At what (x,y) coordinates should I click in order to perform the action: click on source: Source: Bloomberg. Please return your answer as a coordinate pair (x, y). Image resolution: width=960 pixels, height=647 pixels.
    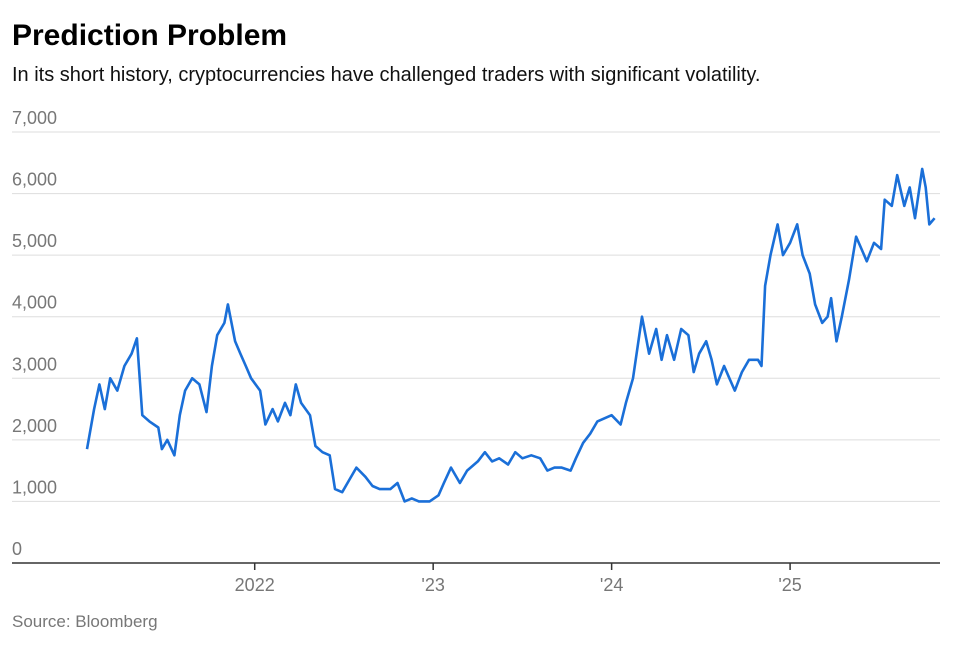
    Looking at the image, I should click on (85, 621).